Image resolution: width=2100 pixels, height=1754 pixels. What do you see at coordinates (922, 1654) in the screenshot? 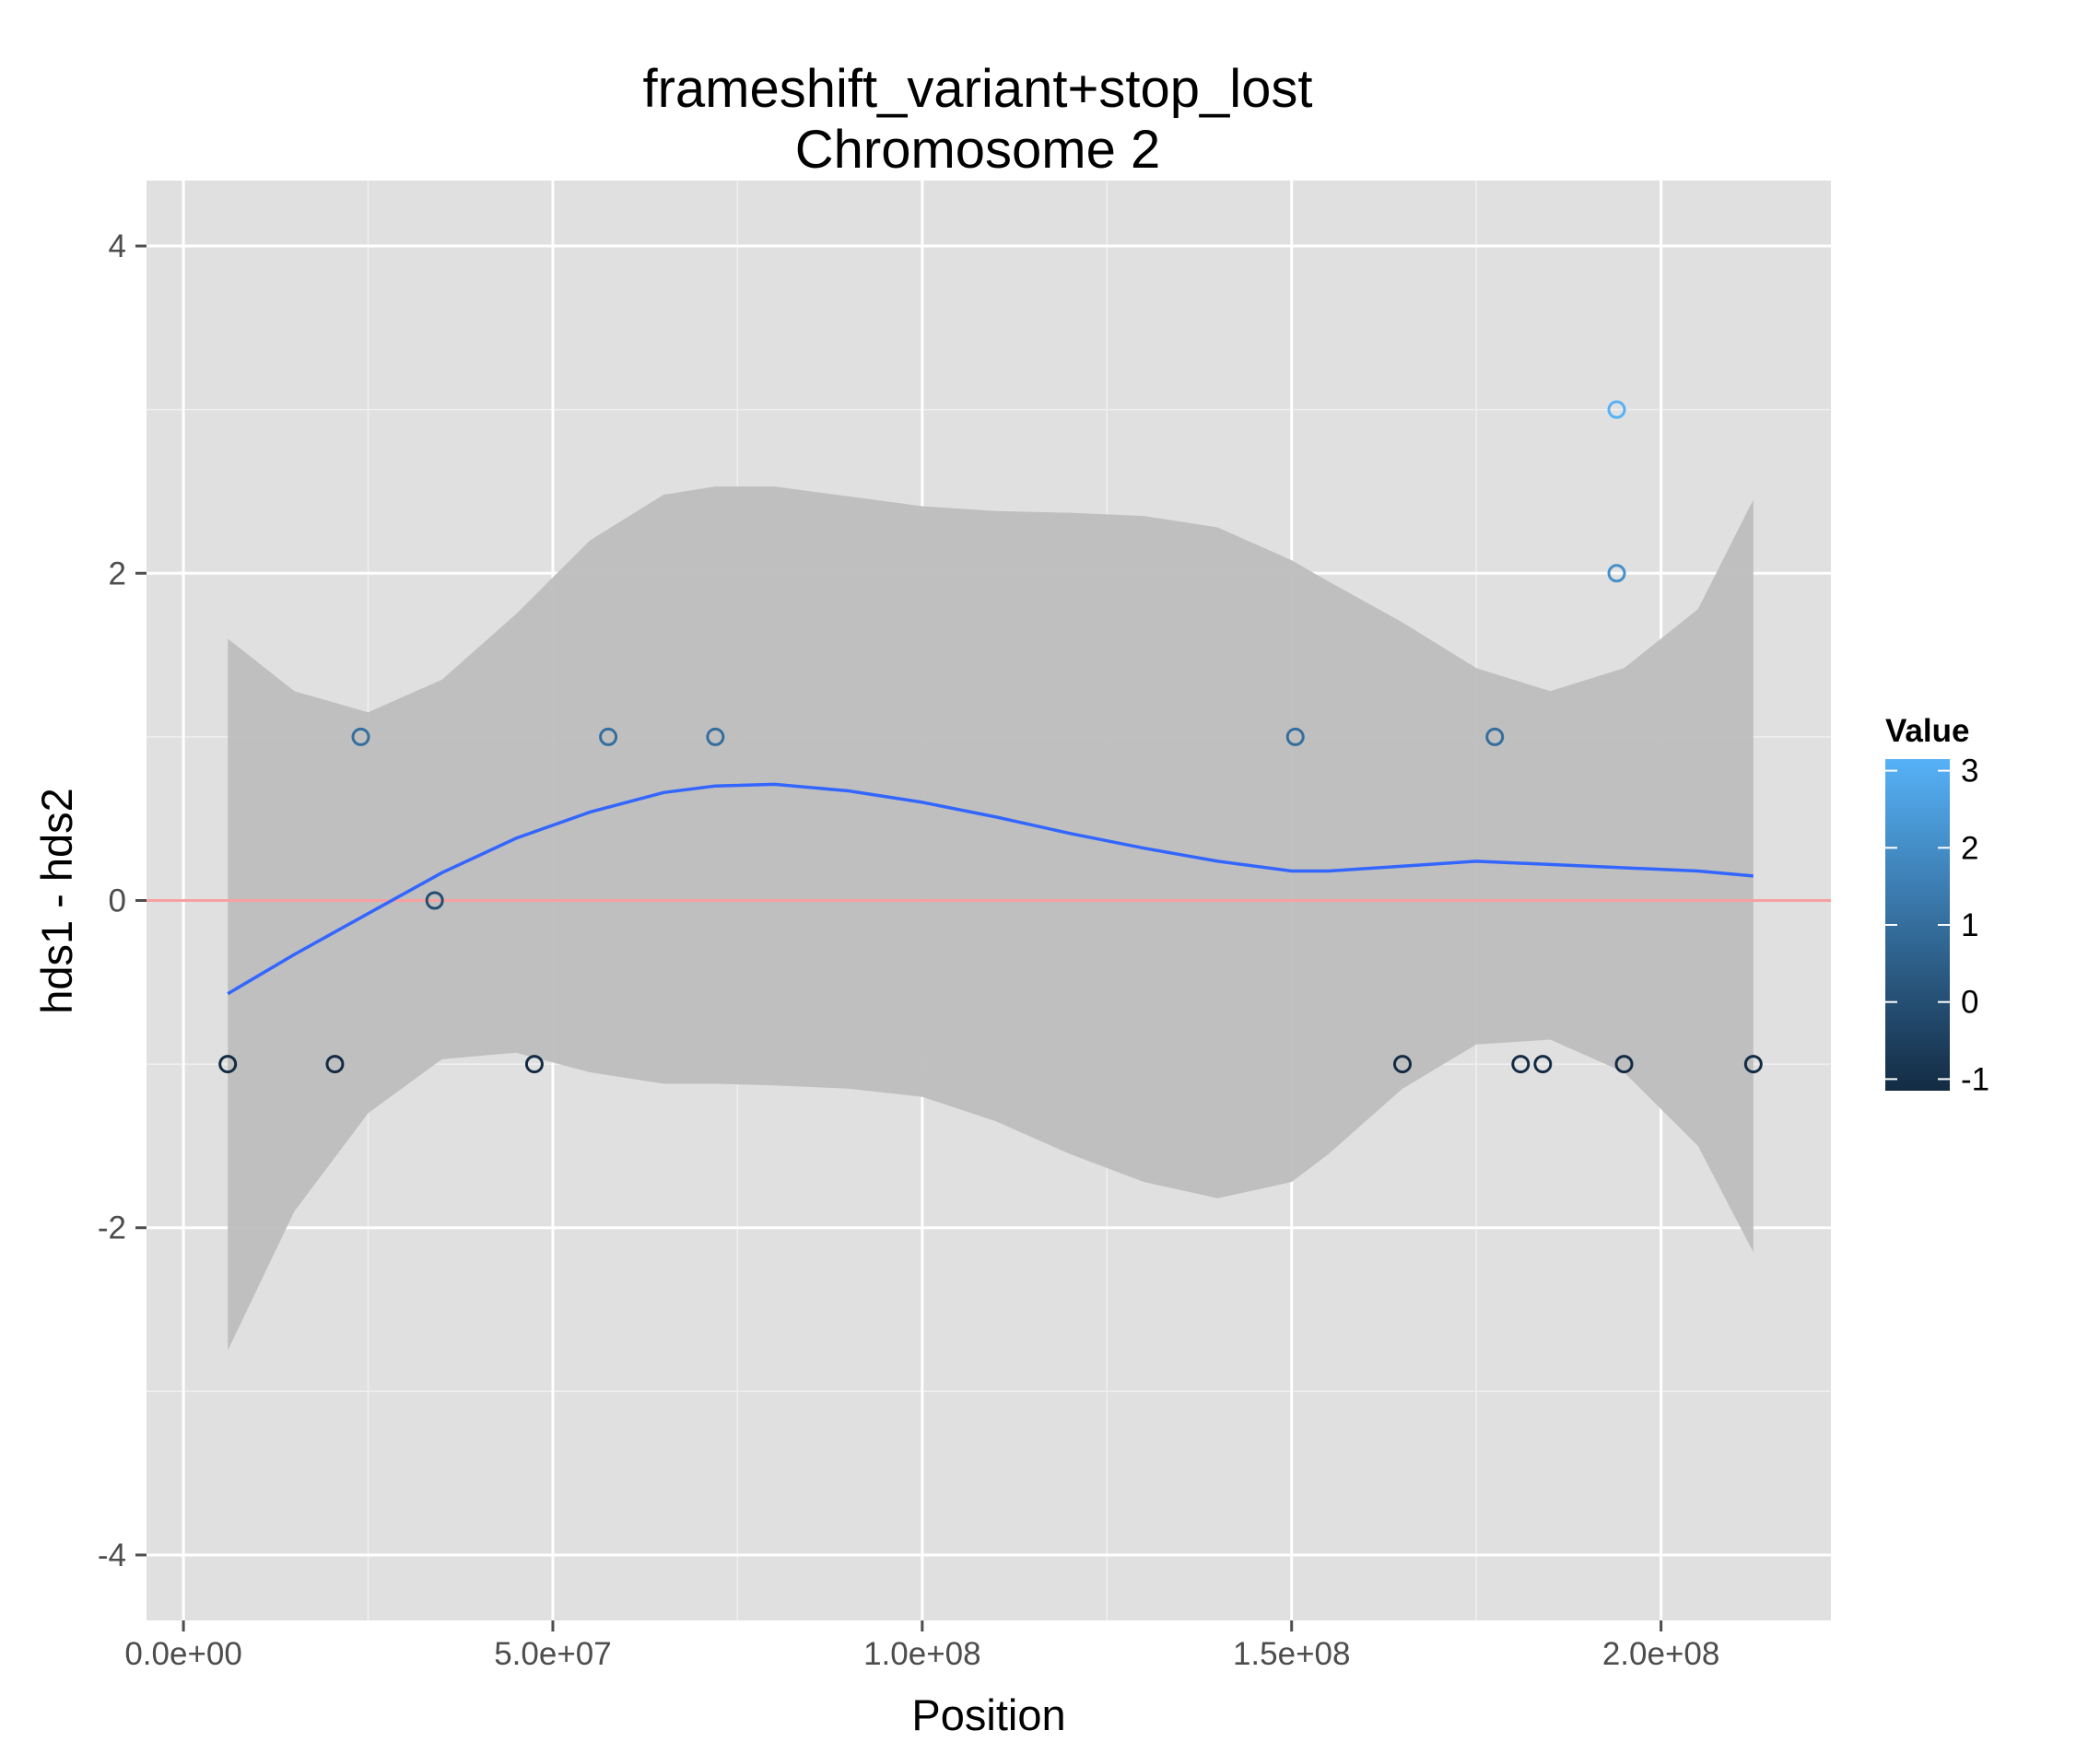
I see `x-tick-label: 1.0e+08` at bounding box center [922, 1654].